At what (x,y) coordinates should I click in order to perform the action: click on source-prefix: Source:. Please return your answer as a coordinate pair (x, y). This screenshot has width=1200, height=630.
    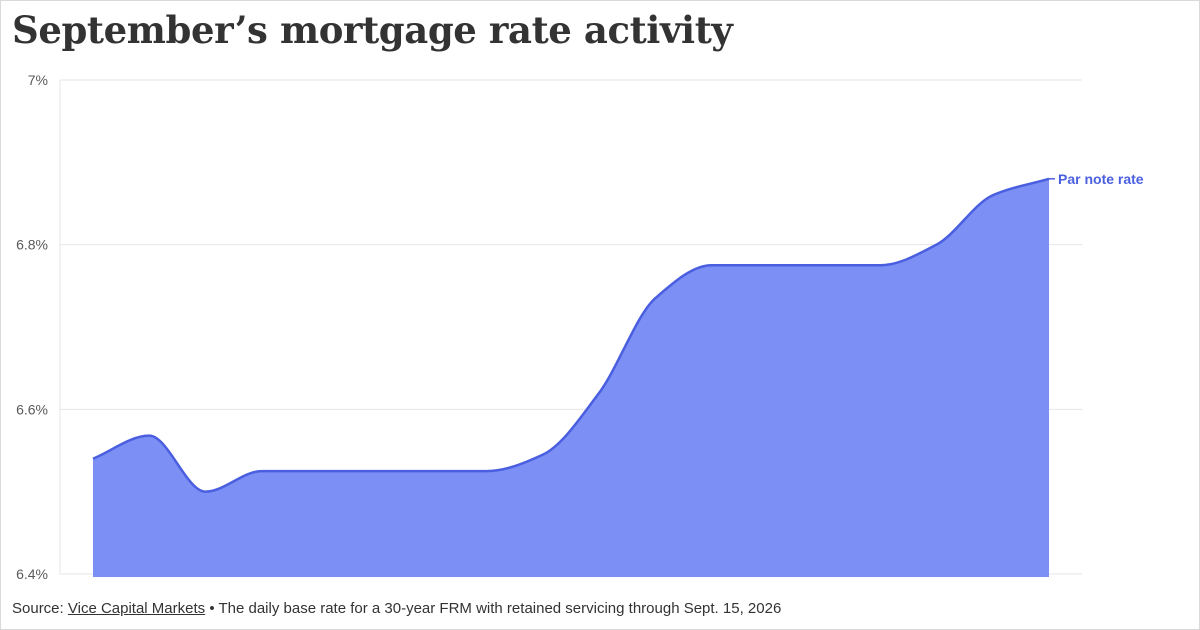
    Looking at the image, I should click on (40, 608).